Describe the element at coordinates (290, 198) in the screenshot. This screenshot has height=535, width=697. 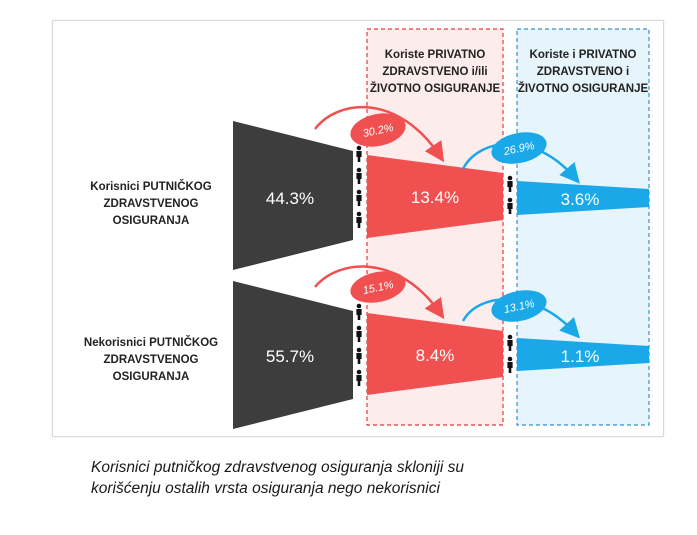
I see `row1-base-value: 44.3%` at that location.